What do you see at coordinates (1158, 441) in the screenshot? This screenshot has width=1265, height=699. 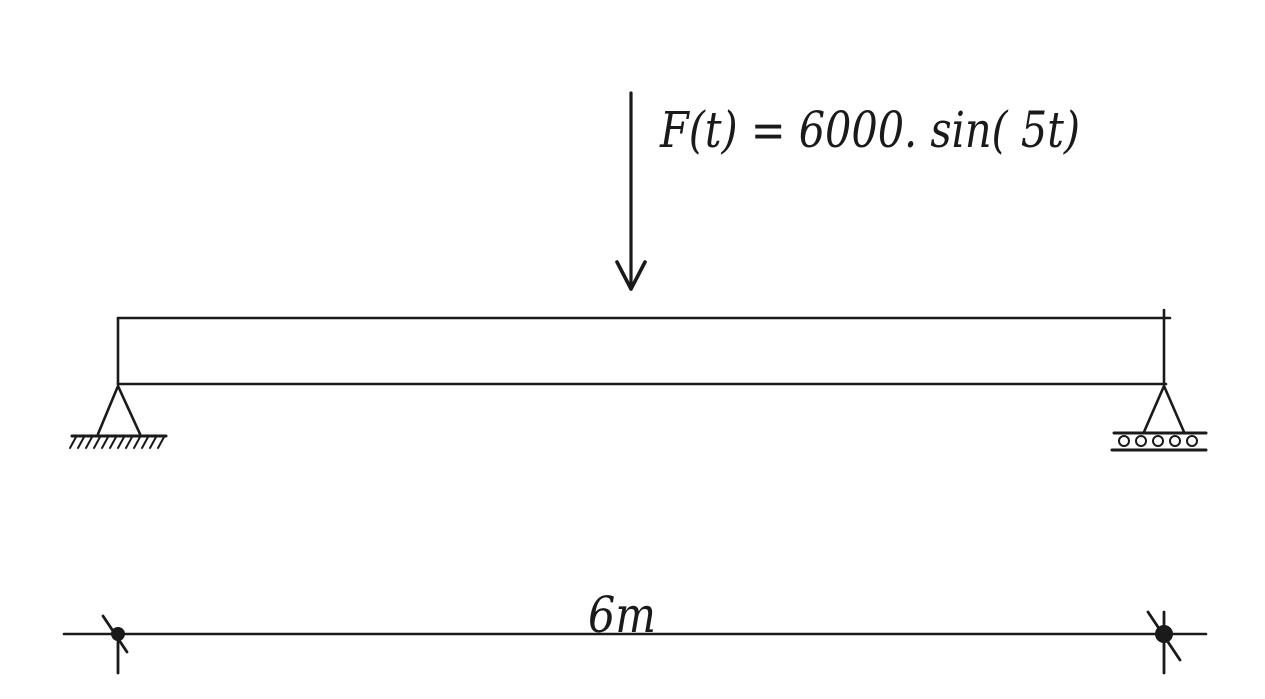 I see `roller-wheels` at bounding box center [1158, 441].